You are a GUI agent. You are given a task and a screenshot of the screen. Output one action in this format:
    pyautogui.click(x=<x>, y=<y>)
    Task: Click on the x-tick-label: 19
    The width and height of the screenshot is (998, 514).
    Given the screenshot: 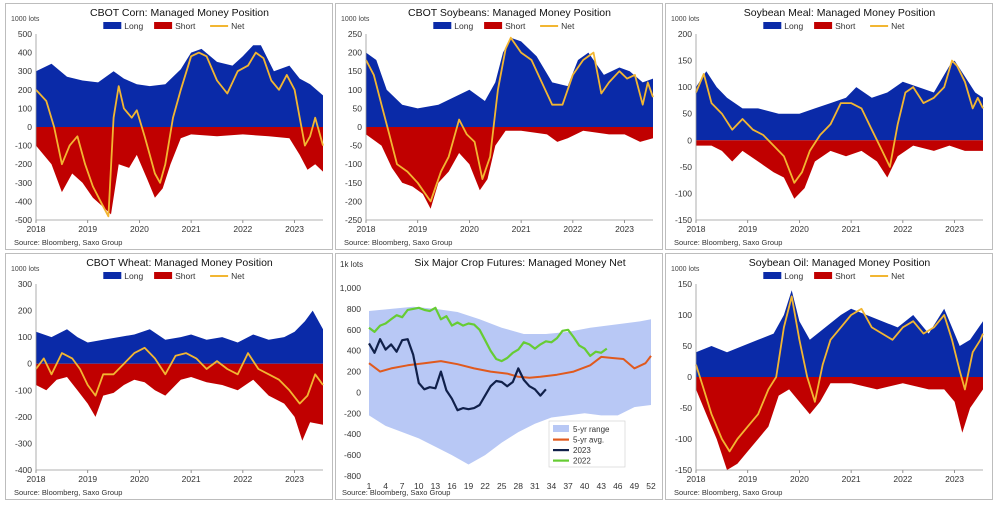 What is the action you would take?
    pyautogui.click(x=469, y=486)
    